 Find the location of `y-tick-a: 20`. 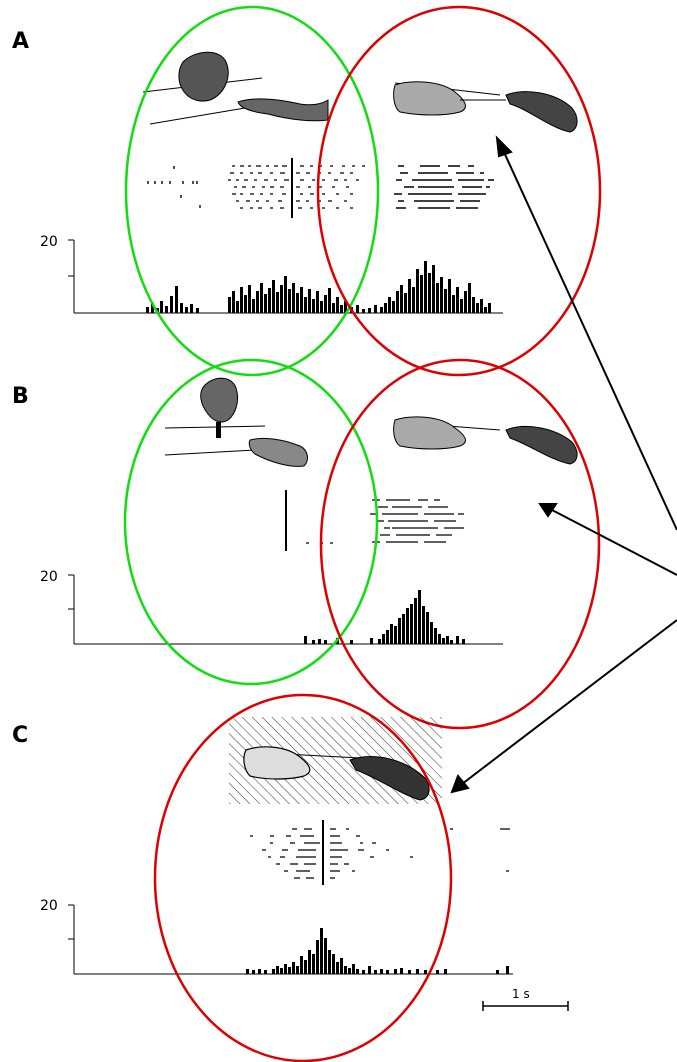

y-tick-a: 20 is located at coordinates (49, 242).